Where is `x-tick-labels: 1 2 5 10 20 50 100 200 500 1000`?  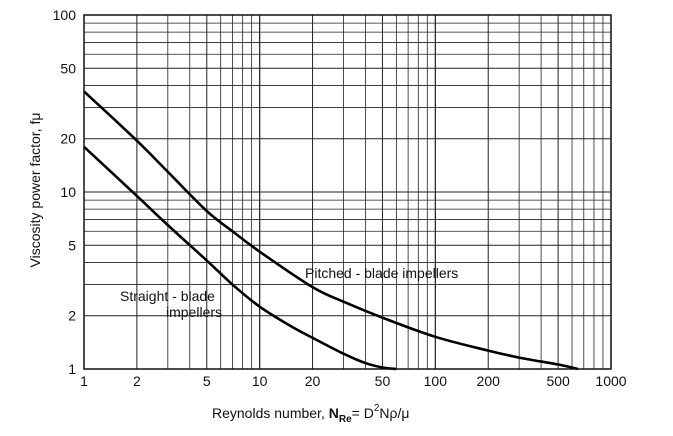
x-tick-labels: 1 2 5 10 20 50 100 200 500 1000 is located at coordinates (353, 381).